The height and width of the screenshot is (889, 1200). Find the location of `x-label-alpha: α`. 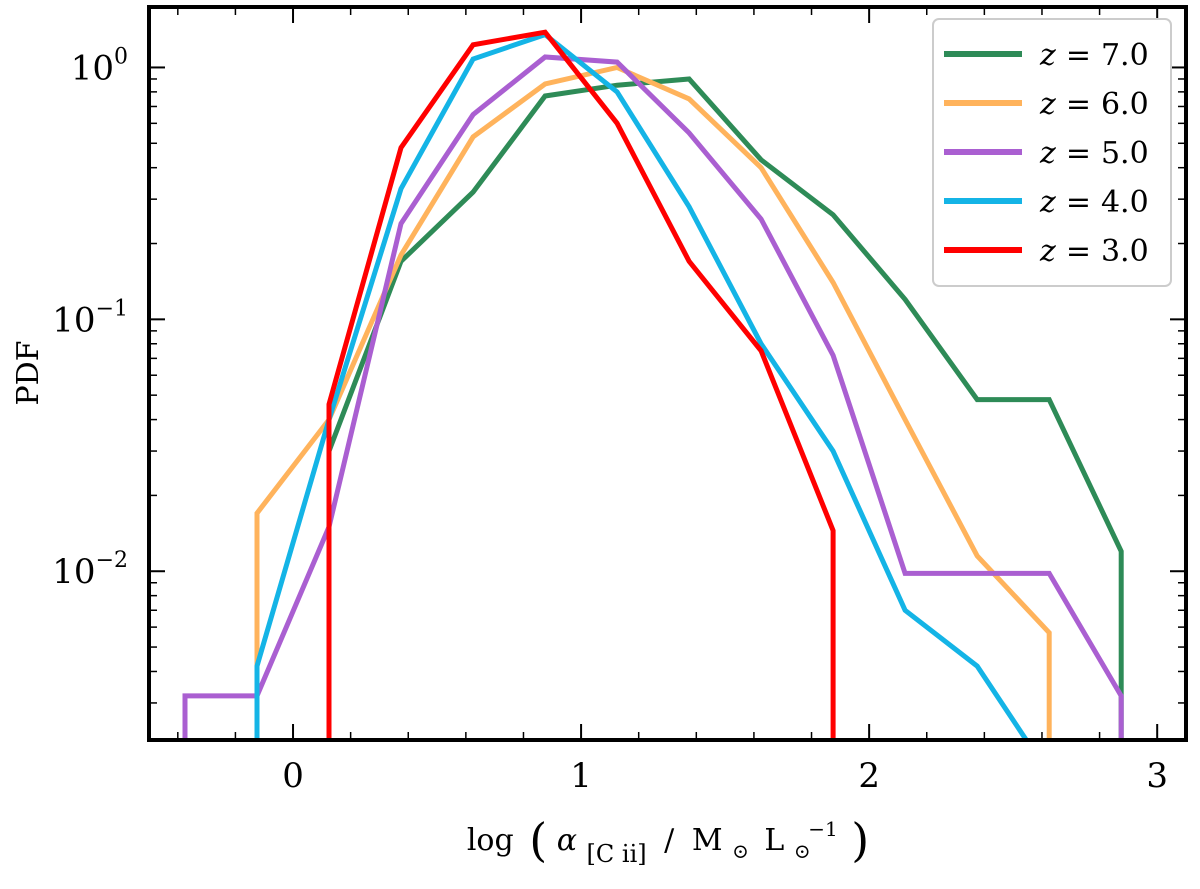

x-label-alpha: α is located at coordinates (567, 840).